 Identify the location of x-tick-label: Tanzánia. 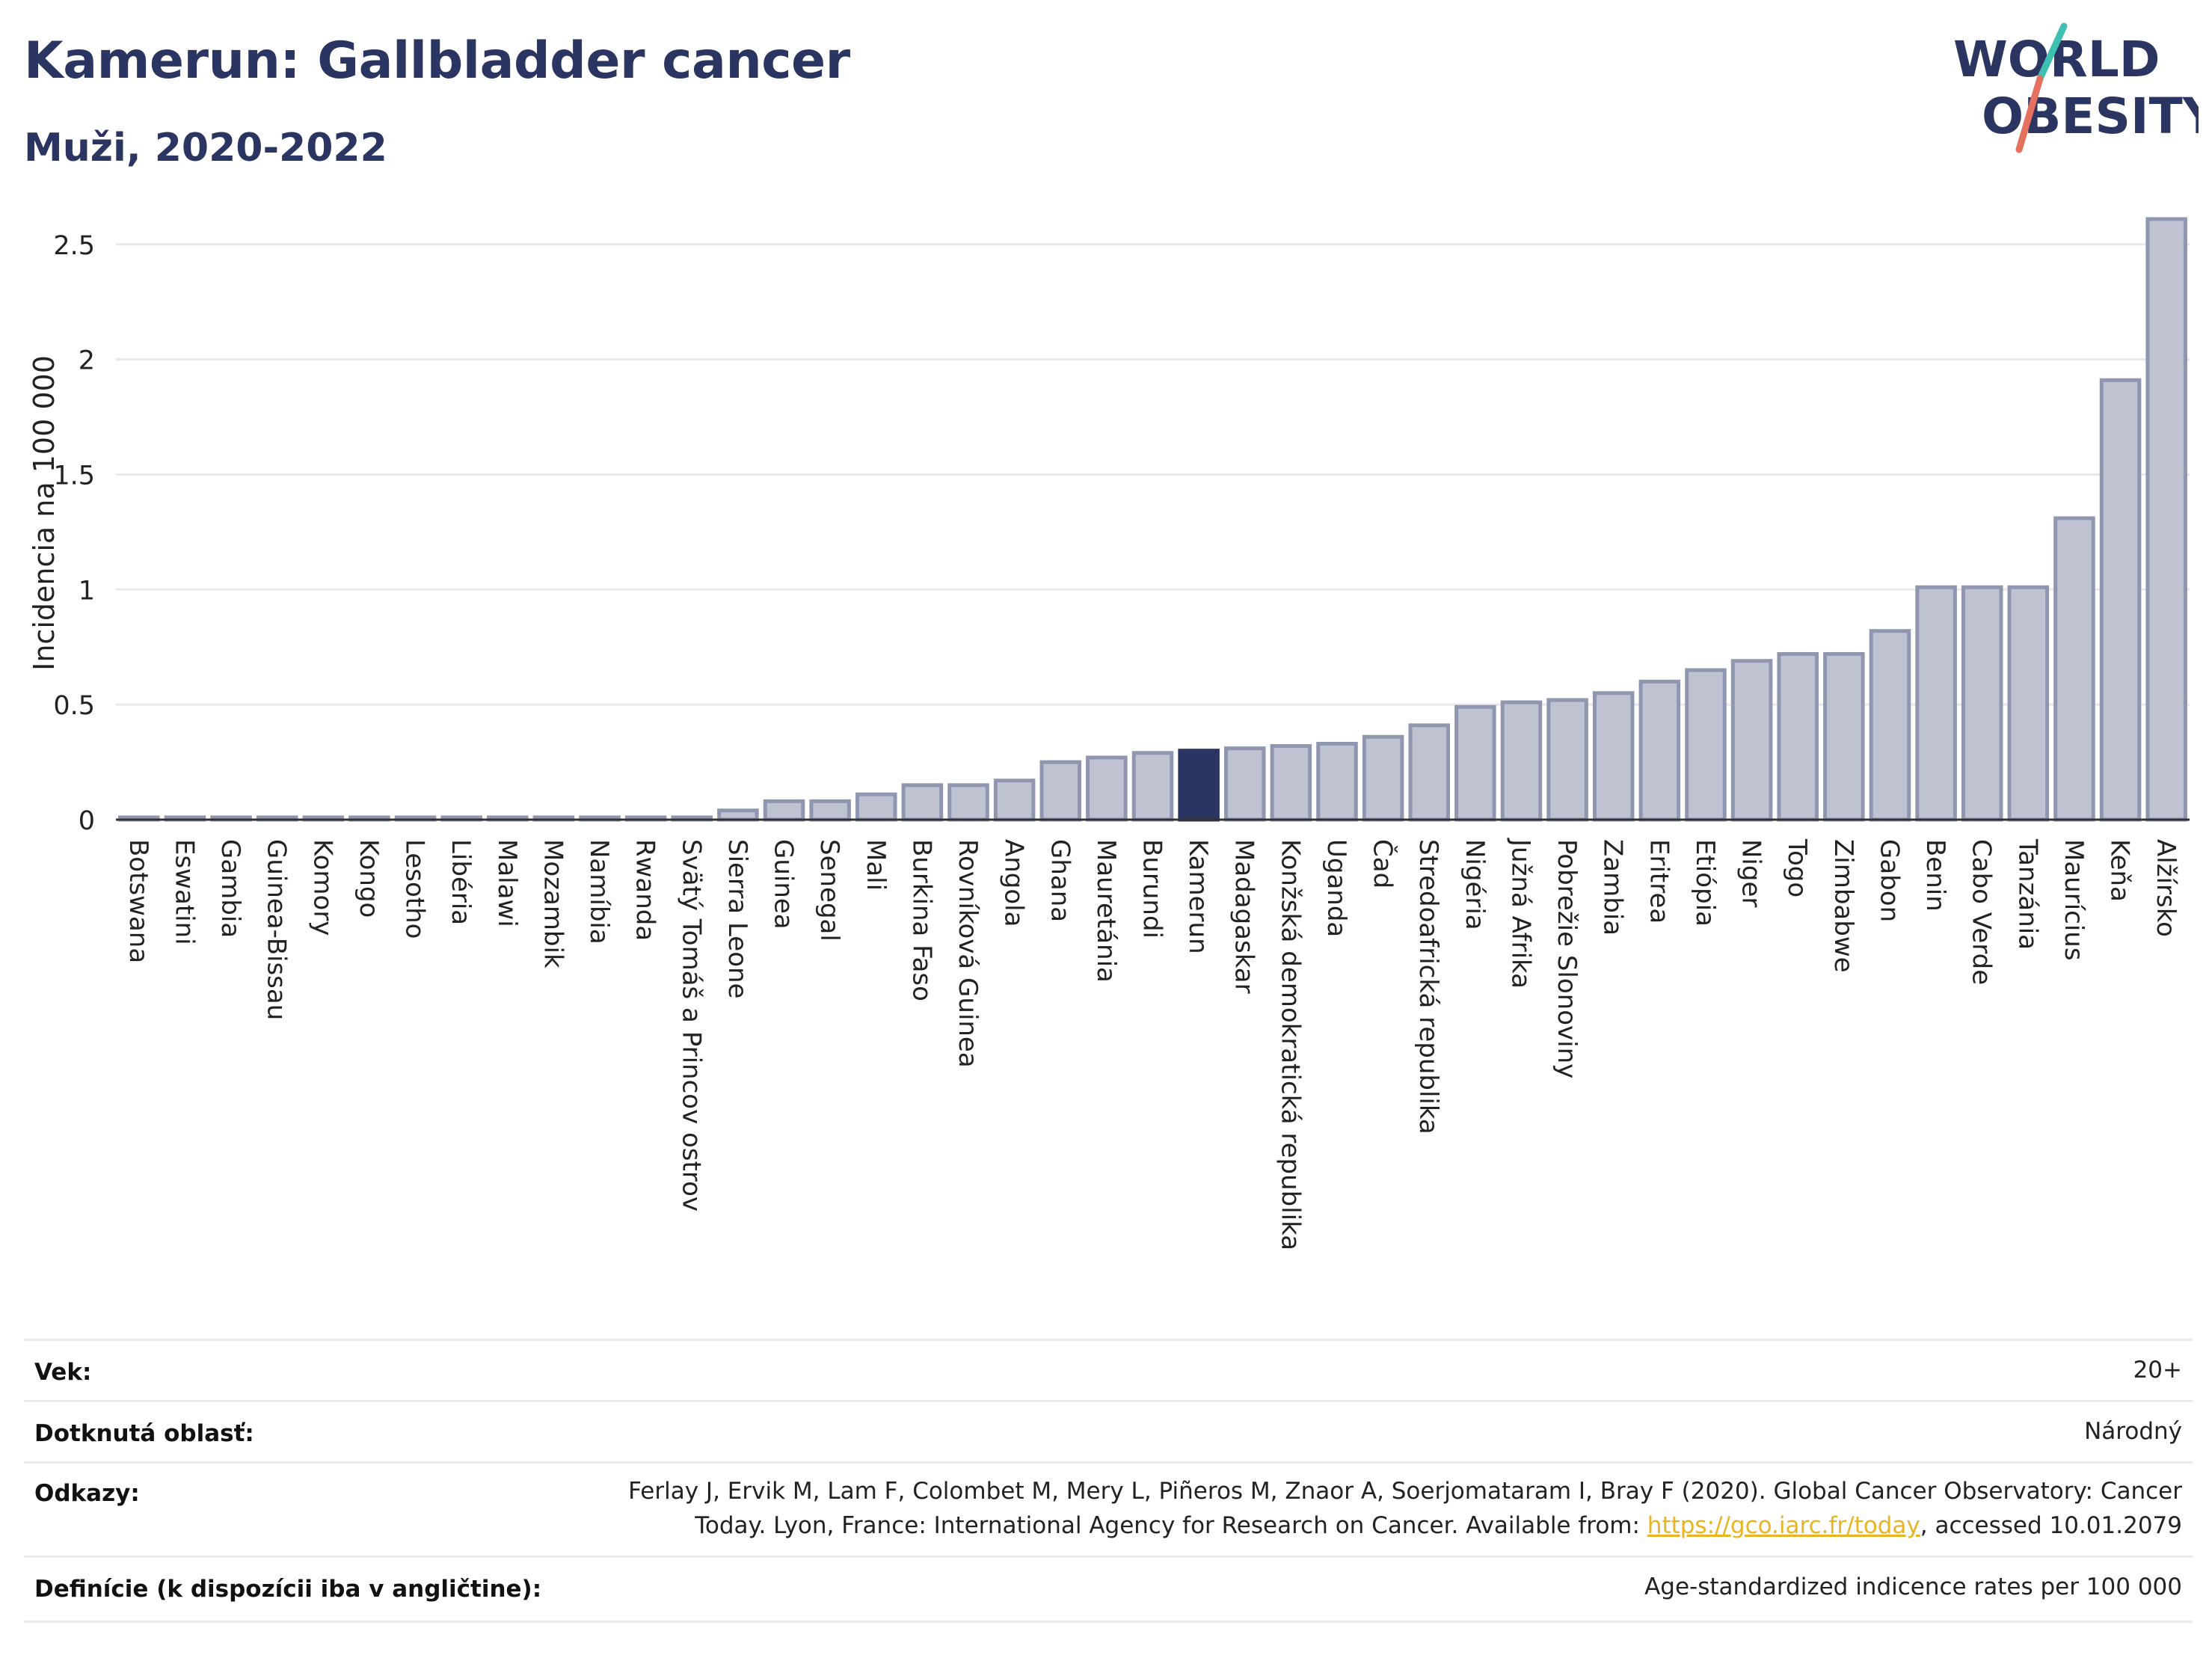
(2027, 894).